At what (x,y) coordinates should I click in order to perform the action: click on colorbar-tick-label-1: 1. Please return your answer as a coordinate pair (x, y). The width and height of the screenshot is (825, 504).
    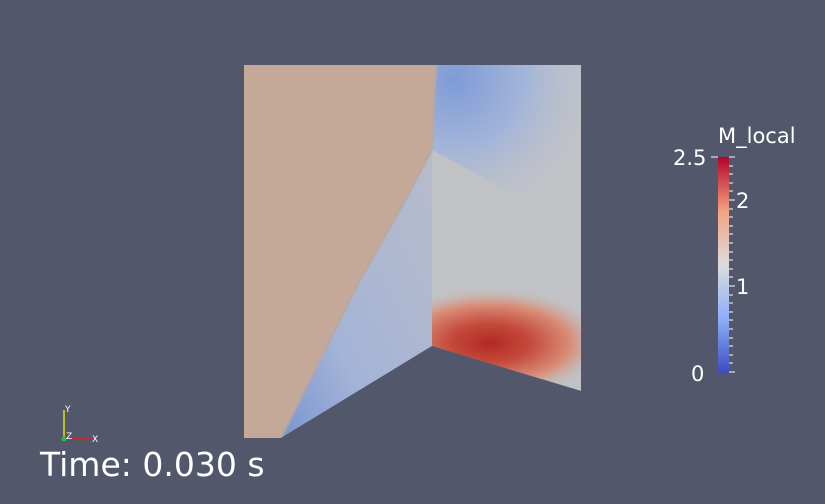
    Looking at the image, I should click on (743, 287).